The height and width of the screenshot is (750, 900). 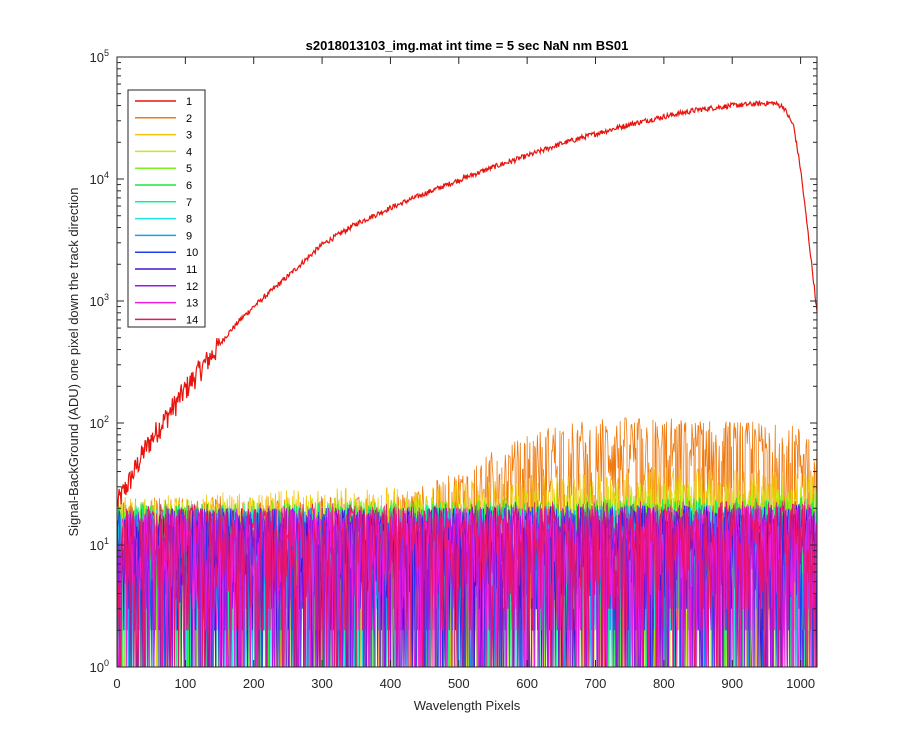 I want to click on legend-label-1: 1, so click(x=189, y=102).